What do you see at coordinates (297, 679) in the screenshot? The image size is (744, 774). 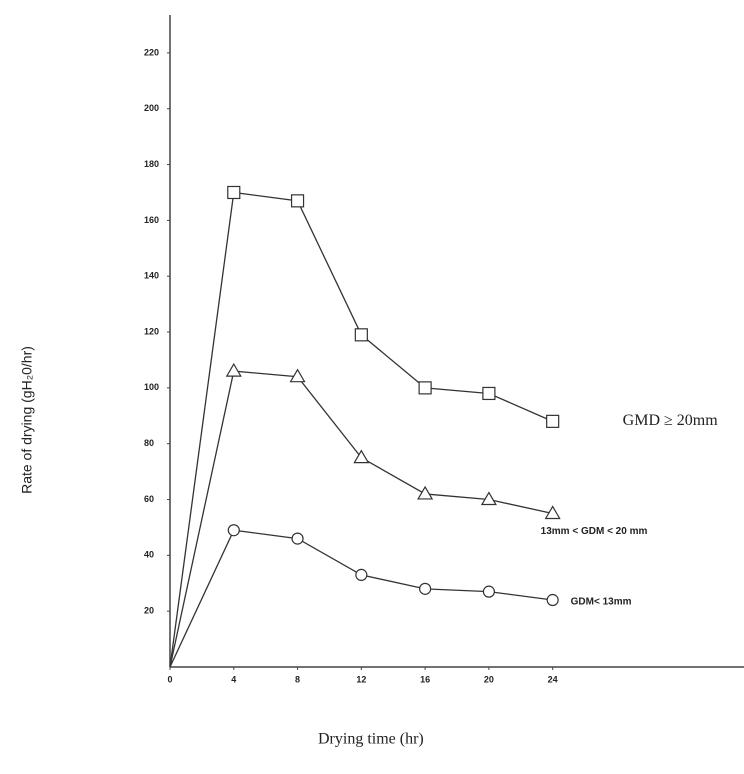 I see `x-tick-label: 8` at bounding box center [297, 679].